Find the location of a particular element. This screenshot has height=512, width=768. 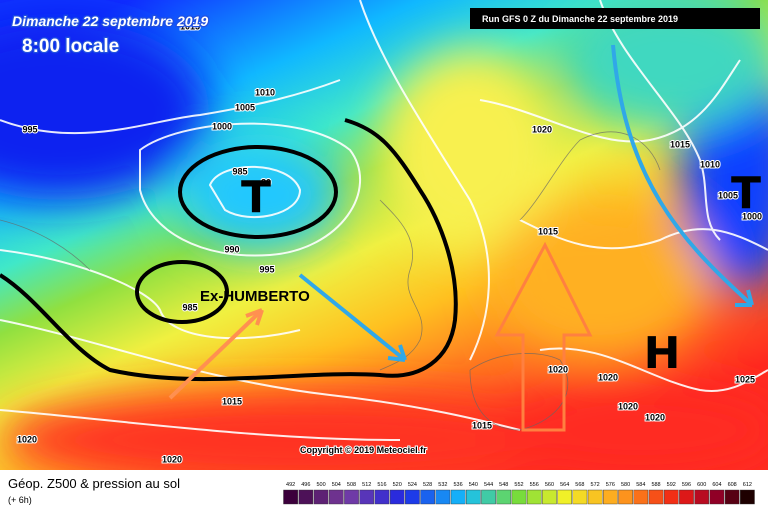

colorbar-label: 516 is located at coordinates (381, 485).